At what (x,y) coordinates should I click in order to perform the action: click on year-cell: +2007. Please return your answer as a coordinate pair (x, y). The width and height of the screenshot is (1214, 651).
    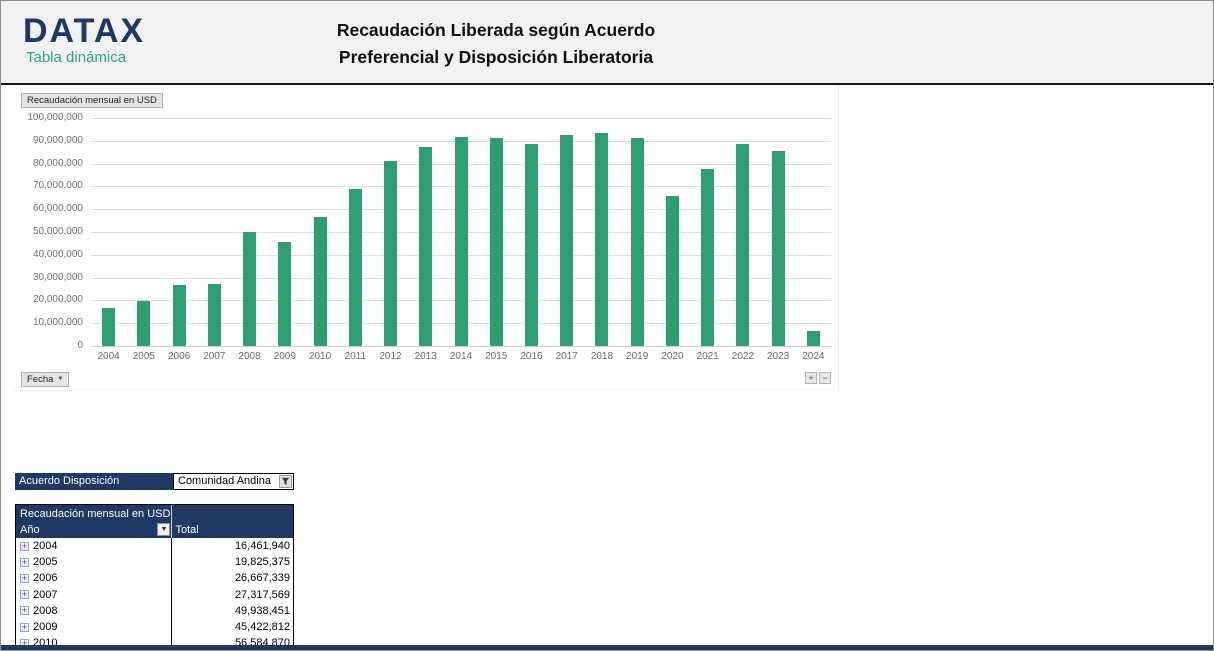
    Looking at the image, I should click on (94, 594).